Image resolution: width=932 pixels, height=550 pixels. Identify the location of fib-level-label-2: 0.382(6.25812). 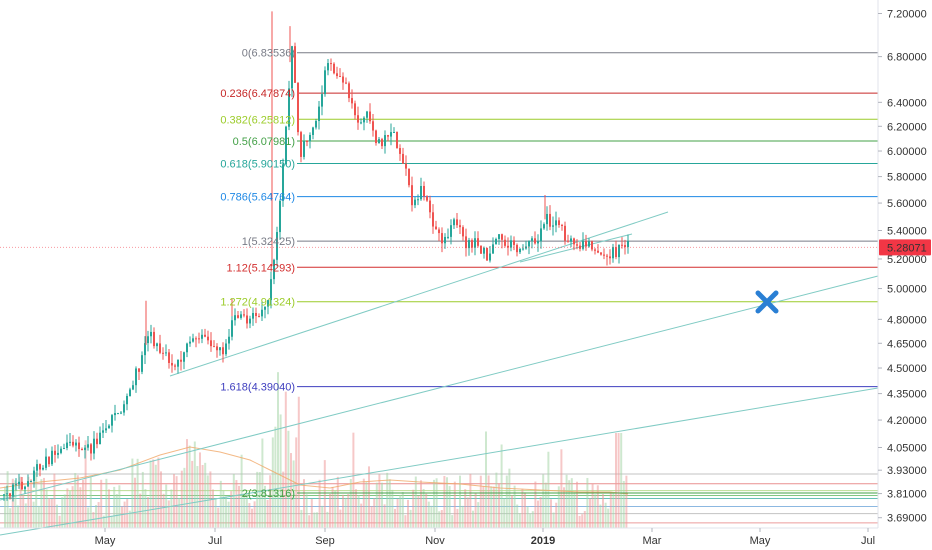
(257, 120).